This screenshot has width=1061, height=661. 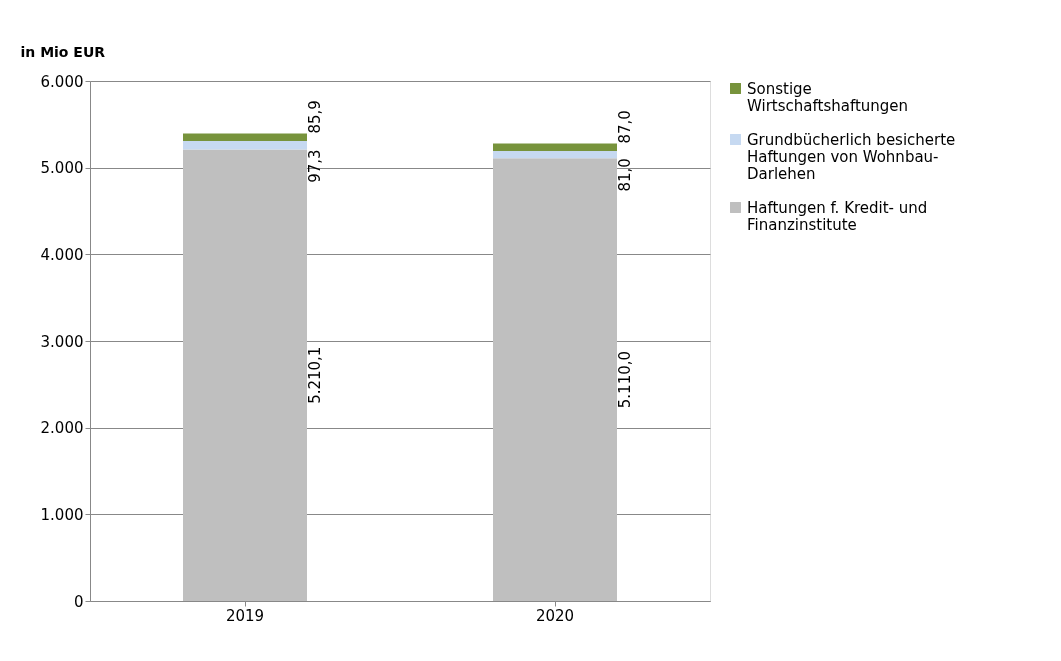 What do you see at coordinates (62, 514) in the screenshot?
I see `y-tick-label: 1.000` at bounding box center [62, 514].